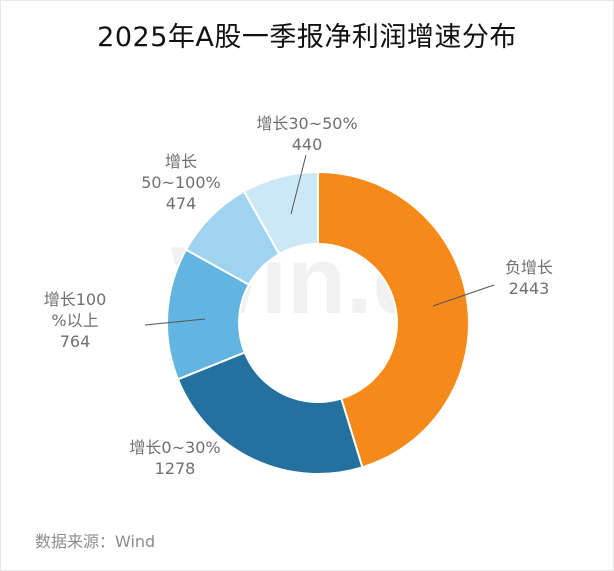  I want to click on data-label-5: 增长30~50% 440, so click(306, 134).